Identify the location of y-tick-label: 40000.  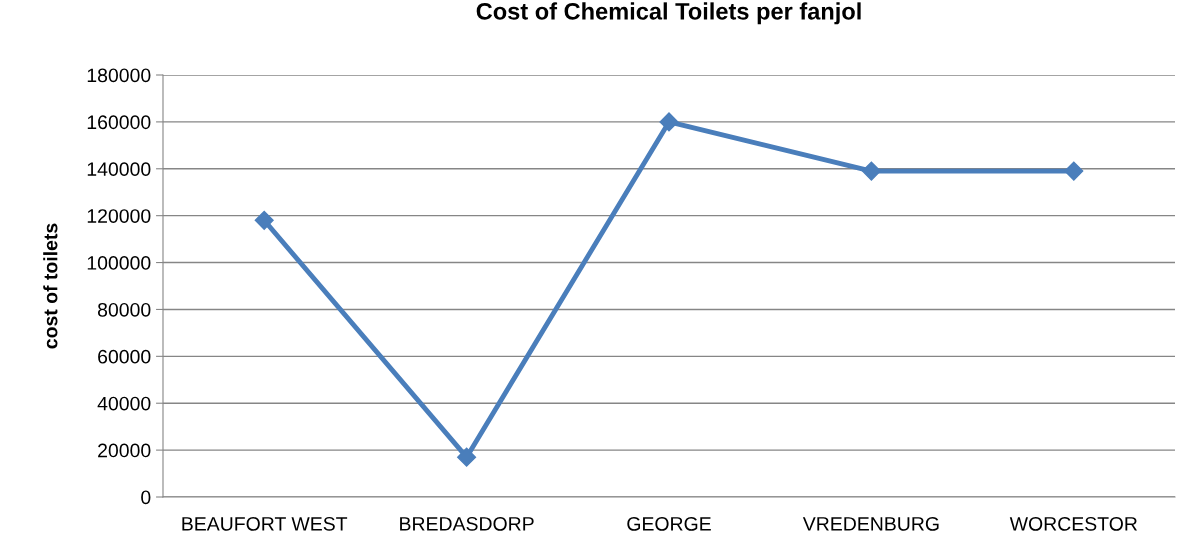
(124, 403).